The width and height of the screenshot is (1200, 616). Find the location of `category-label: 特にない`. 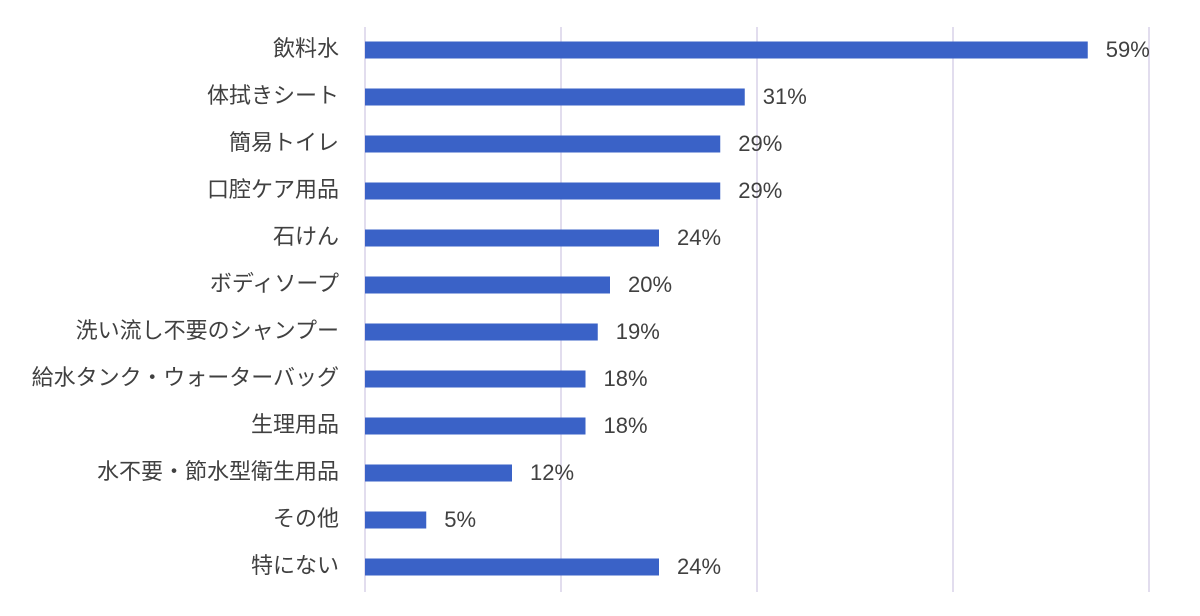

category-label: 特にない is located at coordinates (295, 566).